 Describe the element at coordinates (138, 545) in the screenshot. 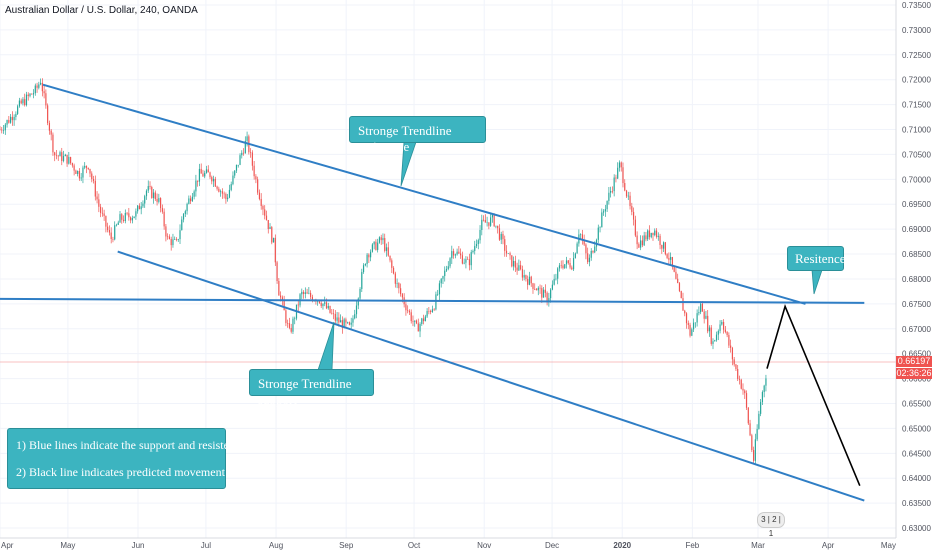

I see `x-tick-label: Jun` at that location.